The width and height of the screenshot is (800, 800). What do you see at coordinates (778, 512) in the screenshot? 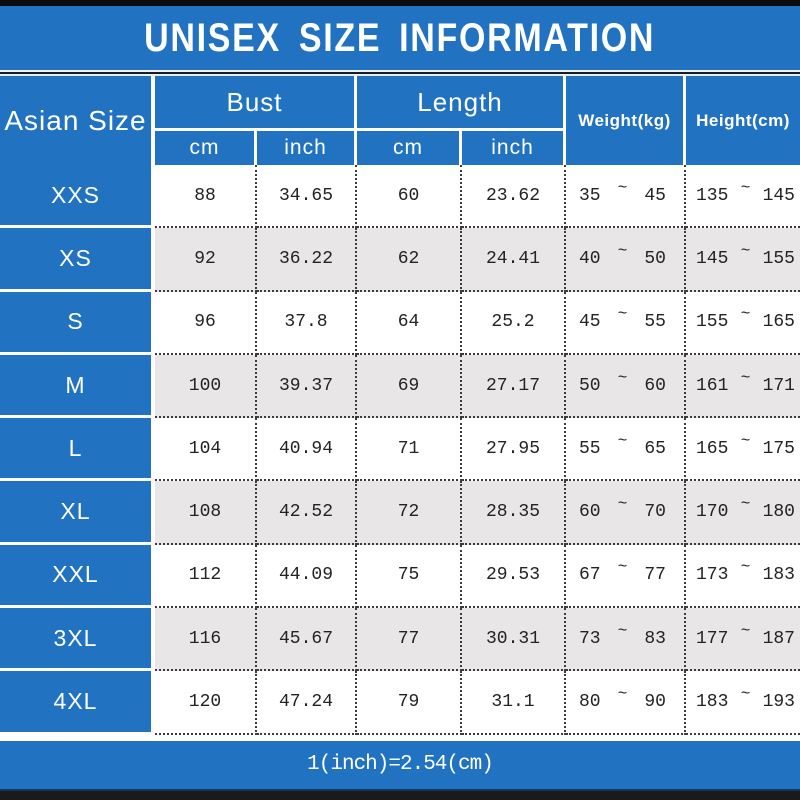
I see `height-max-value: 180` at bounding box center [778, 512].